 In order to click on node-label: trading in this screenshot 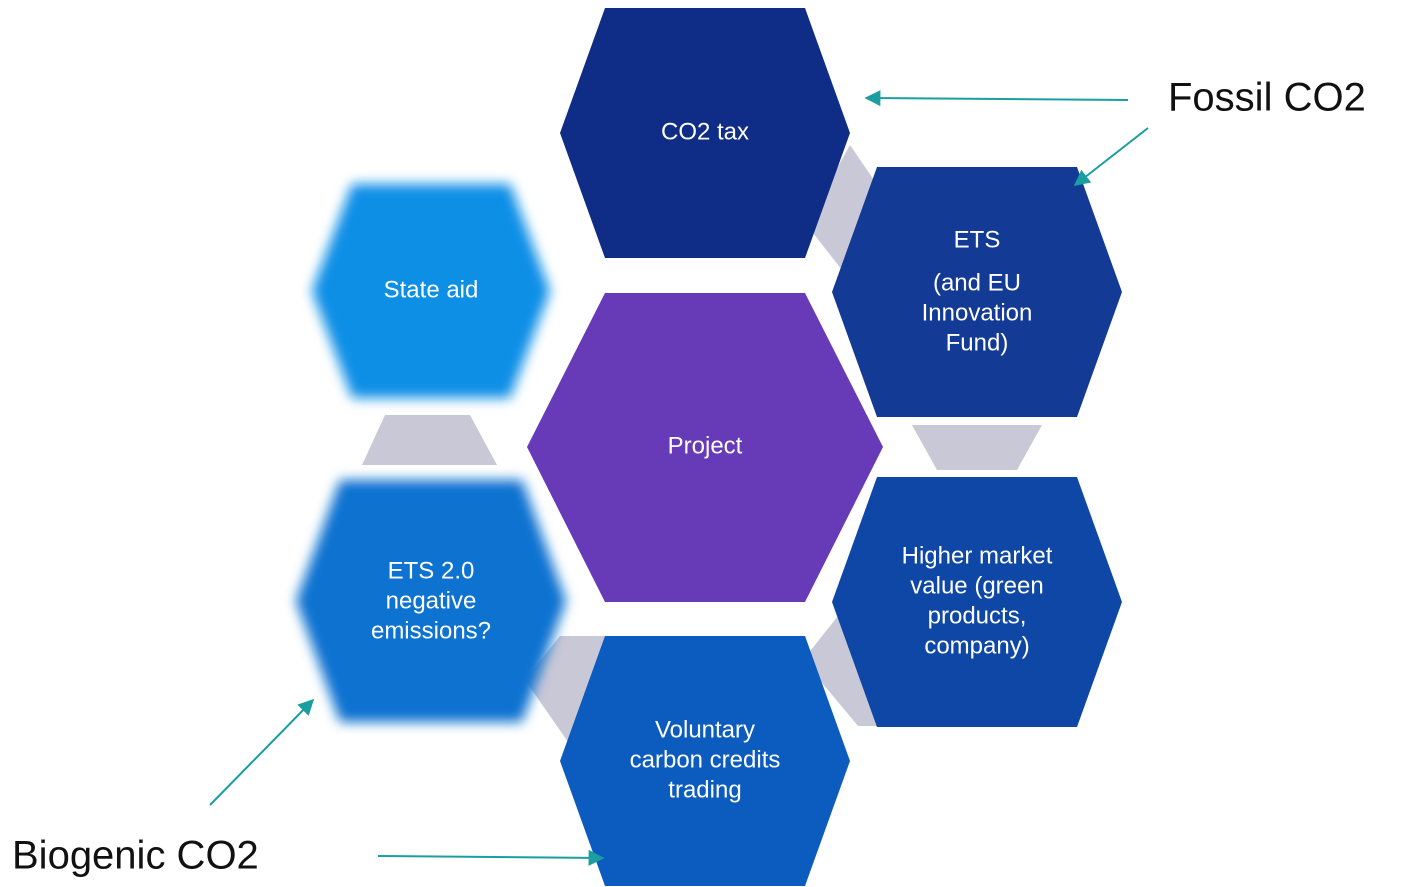, I will do `click(704, 789)`.